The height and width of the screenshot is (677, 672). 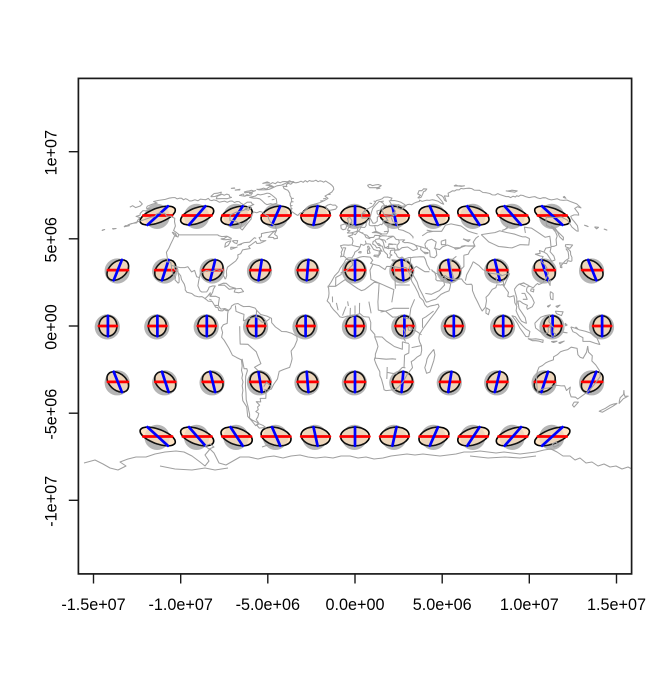 What do you see at coordinates (52, 414) in the screenshot?
I see `svg-text: -5e+06` at bounding box center [52, 414].